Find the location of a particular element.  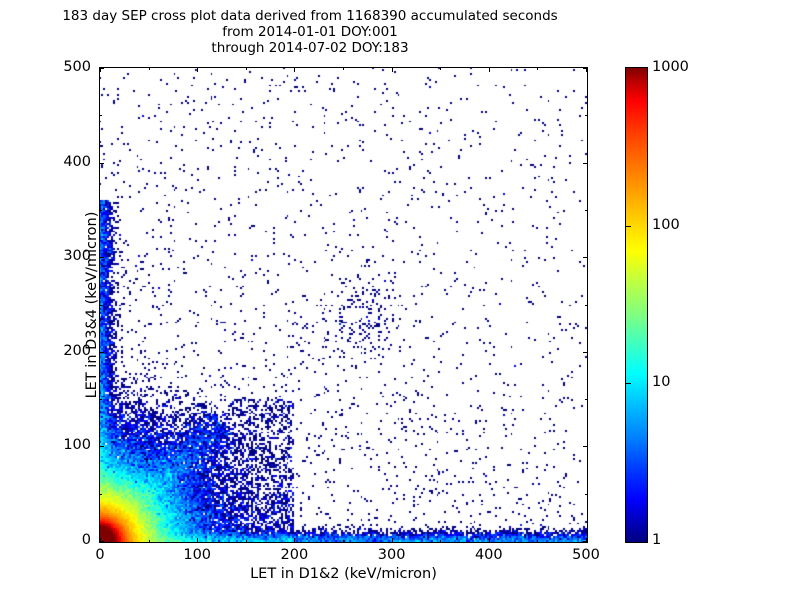

colorbar-tick-label: 100 is located at coordinates (666, 225).